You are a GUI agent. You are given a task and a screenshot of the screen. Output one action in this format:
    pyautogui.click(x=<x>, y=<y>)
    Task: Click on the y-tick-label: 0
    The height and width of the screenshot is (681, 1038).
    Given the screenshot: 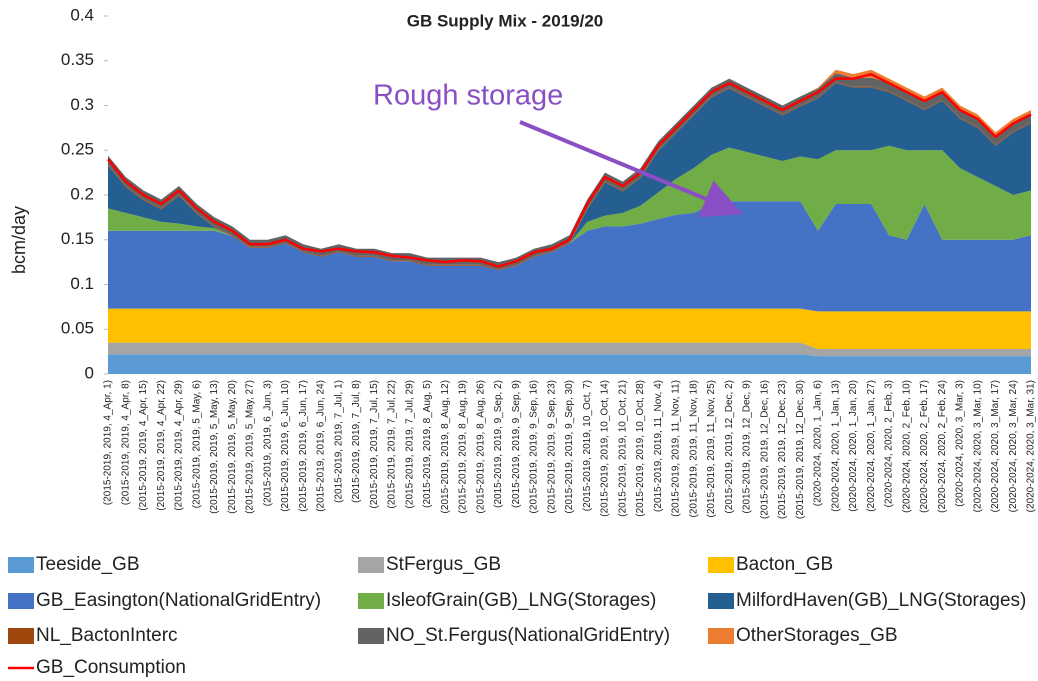 What is the action you would take?
    pyautogui.click(x=89, y=372)
    